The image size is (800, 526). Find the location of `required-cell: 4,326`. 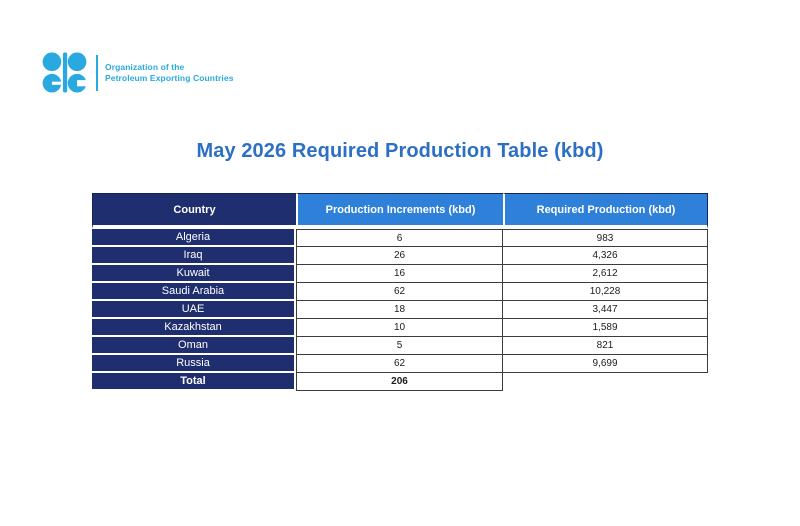

required-cell: 4,326 is located at coordinates (605, 256).